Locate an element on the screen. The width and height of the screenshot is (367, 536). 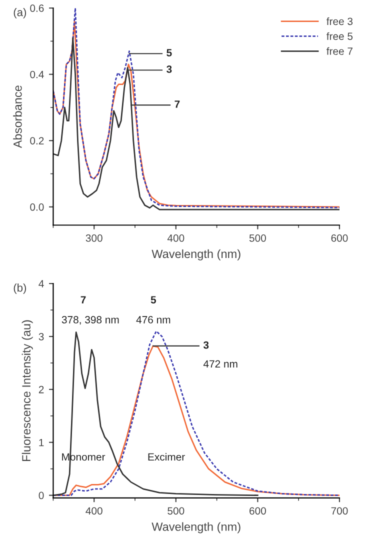
y-tick-label: 1 is located at coordinates (41, 442).